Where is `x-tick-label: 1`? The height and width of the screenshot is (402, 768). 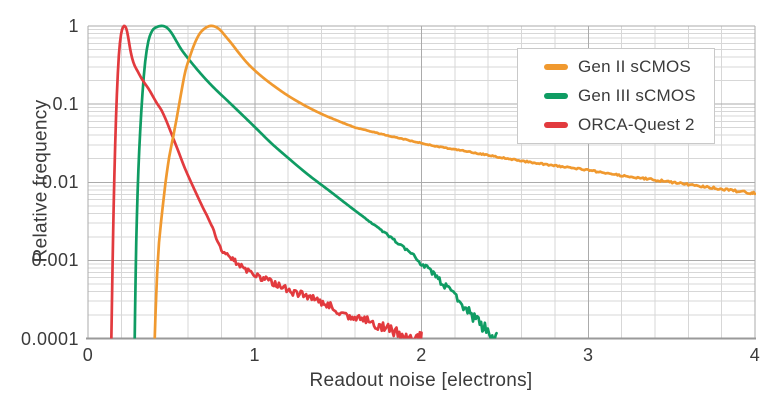
x-tick-label: 1 is located at coordinates (255, 354).